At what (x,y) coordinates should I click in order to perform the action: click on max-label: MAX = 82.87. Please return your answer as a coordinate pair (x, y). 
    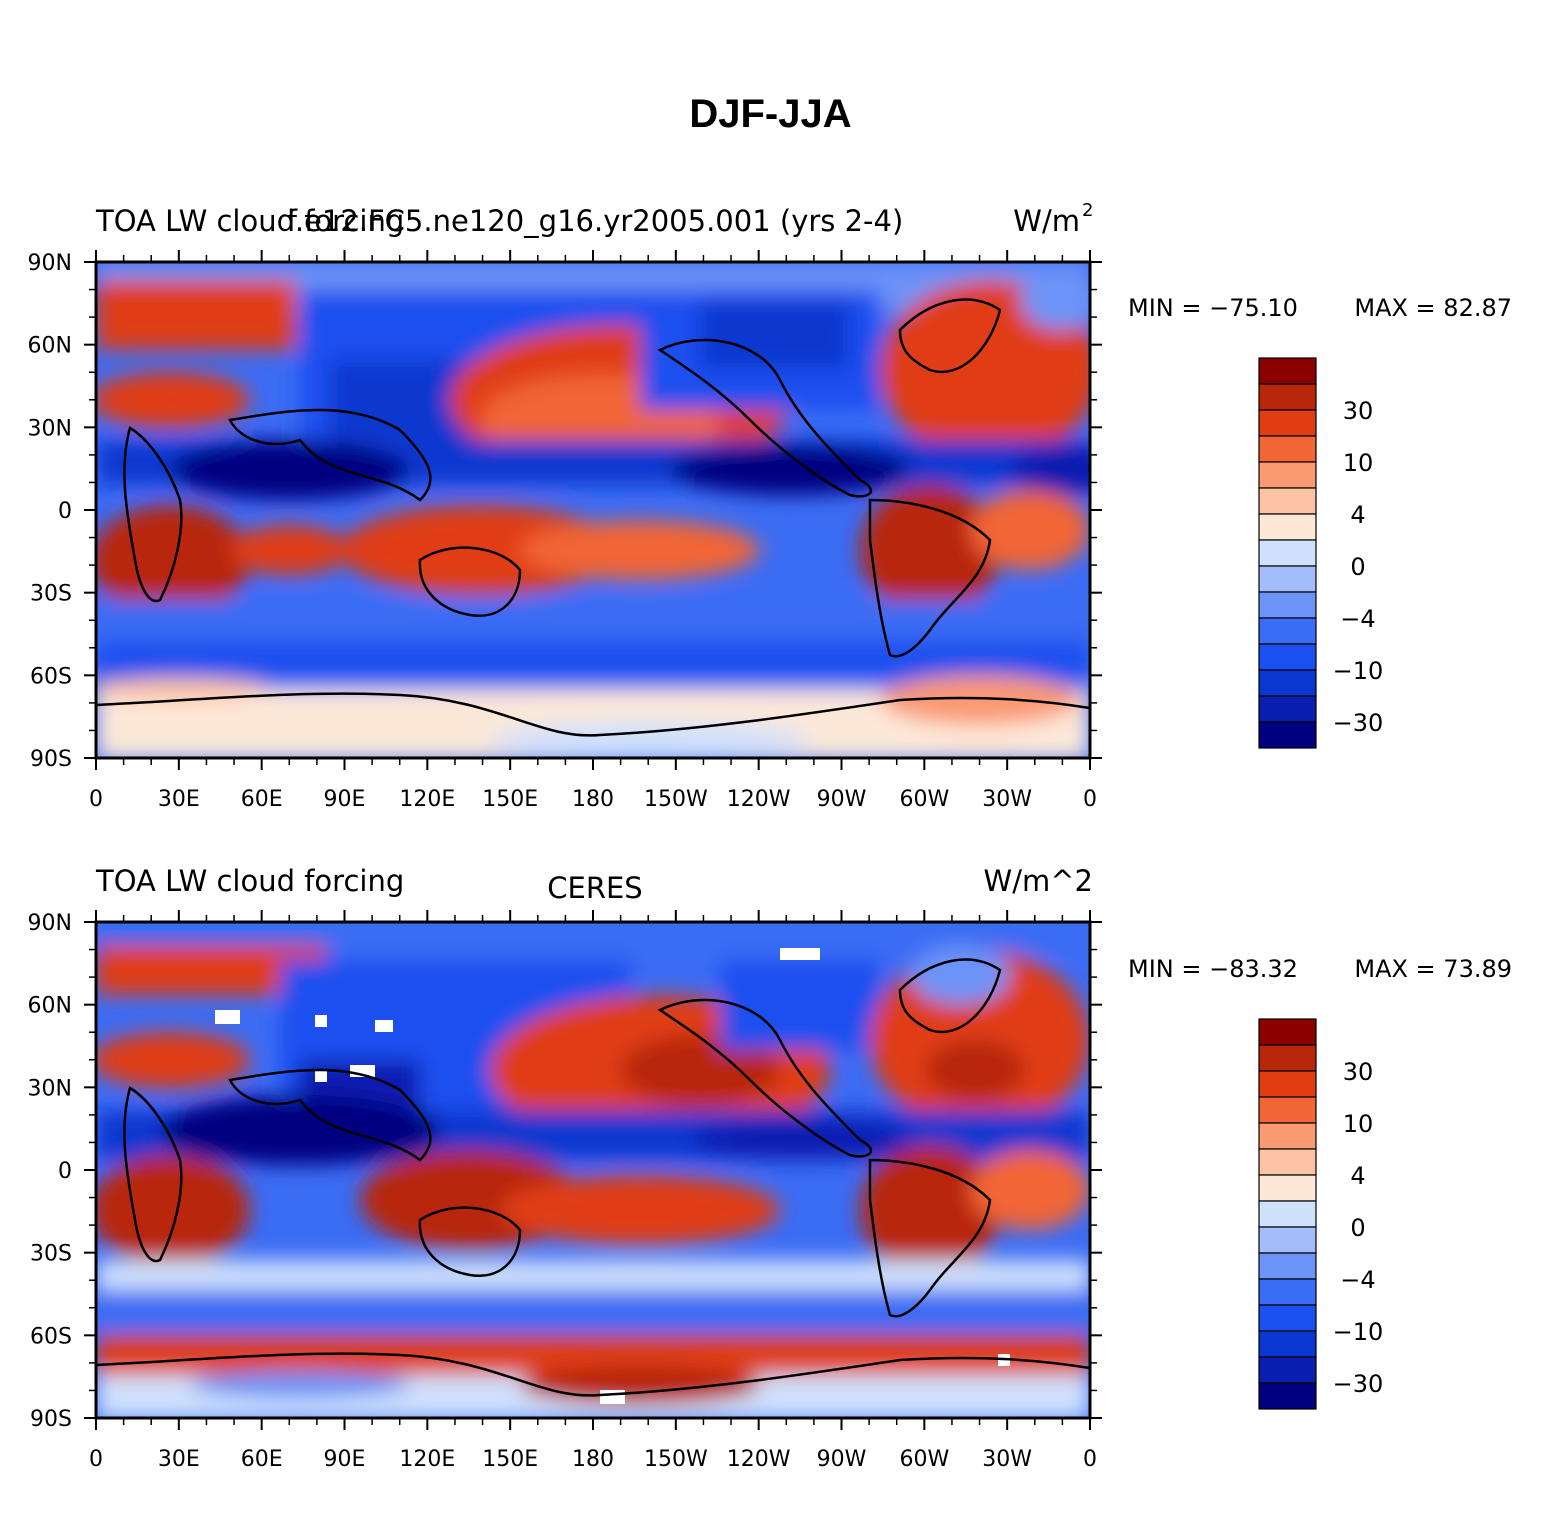
    Looking at the image, I should click on (1433, 308).